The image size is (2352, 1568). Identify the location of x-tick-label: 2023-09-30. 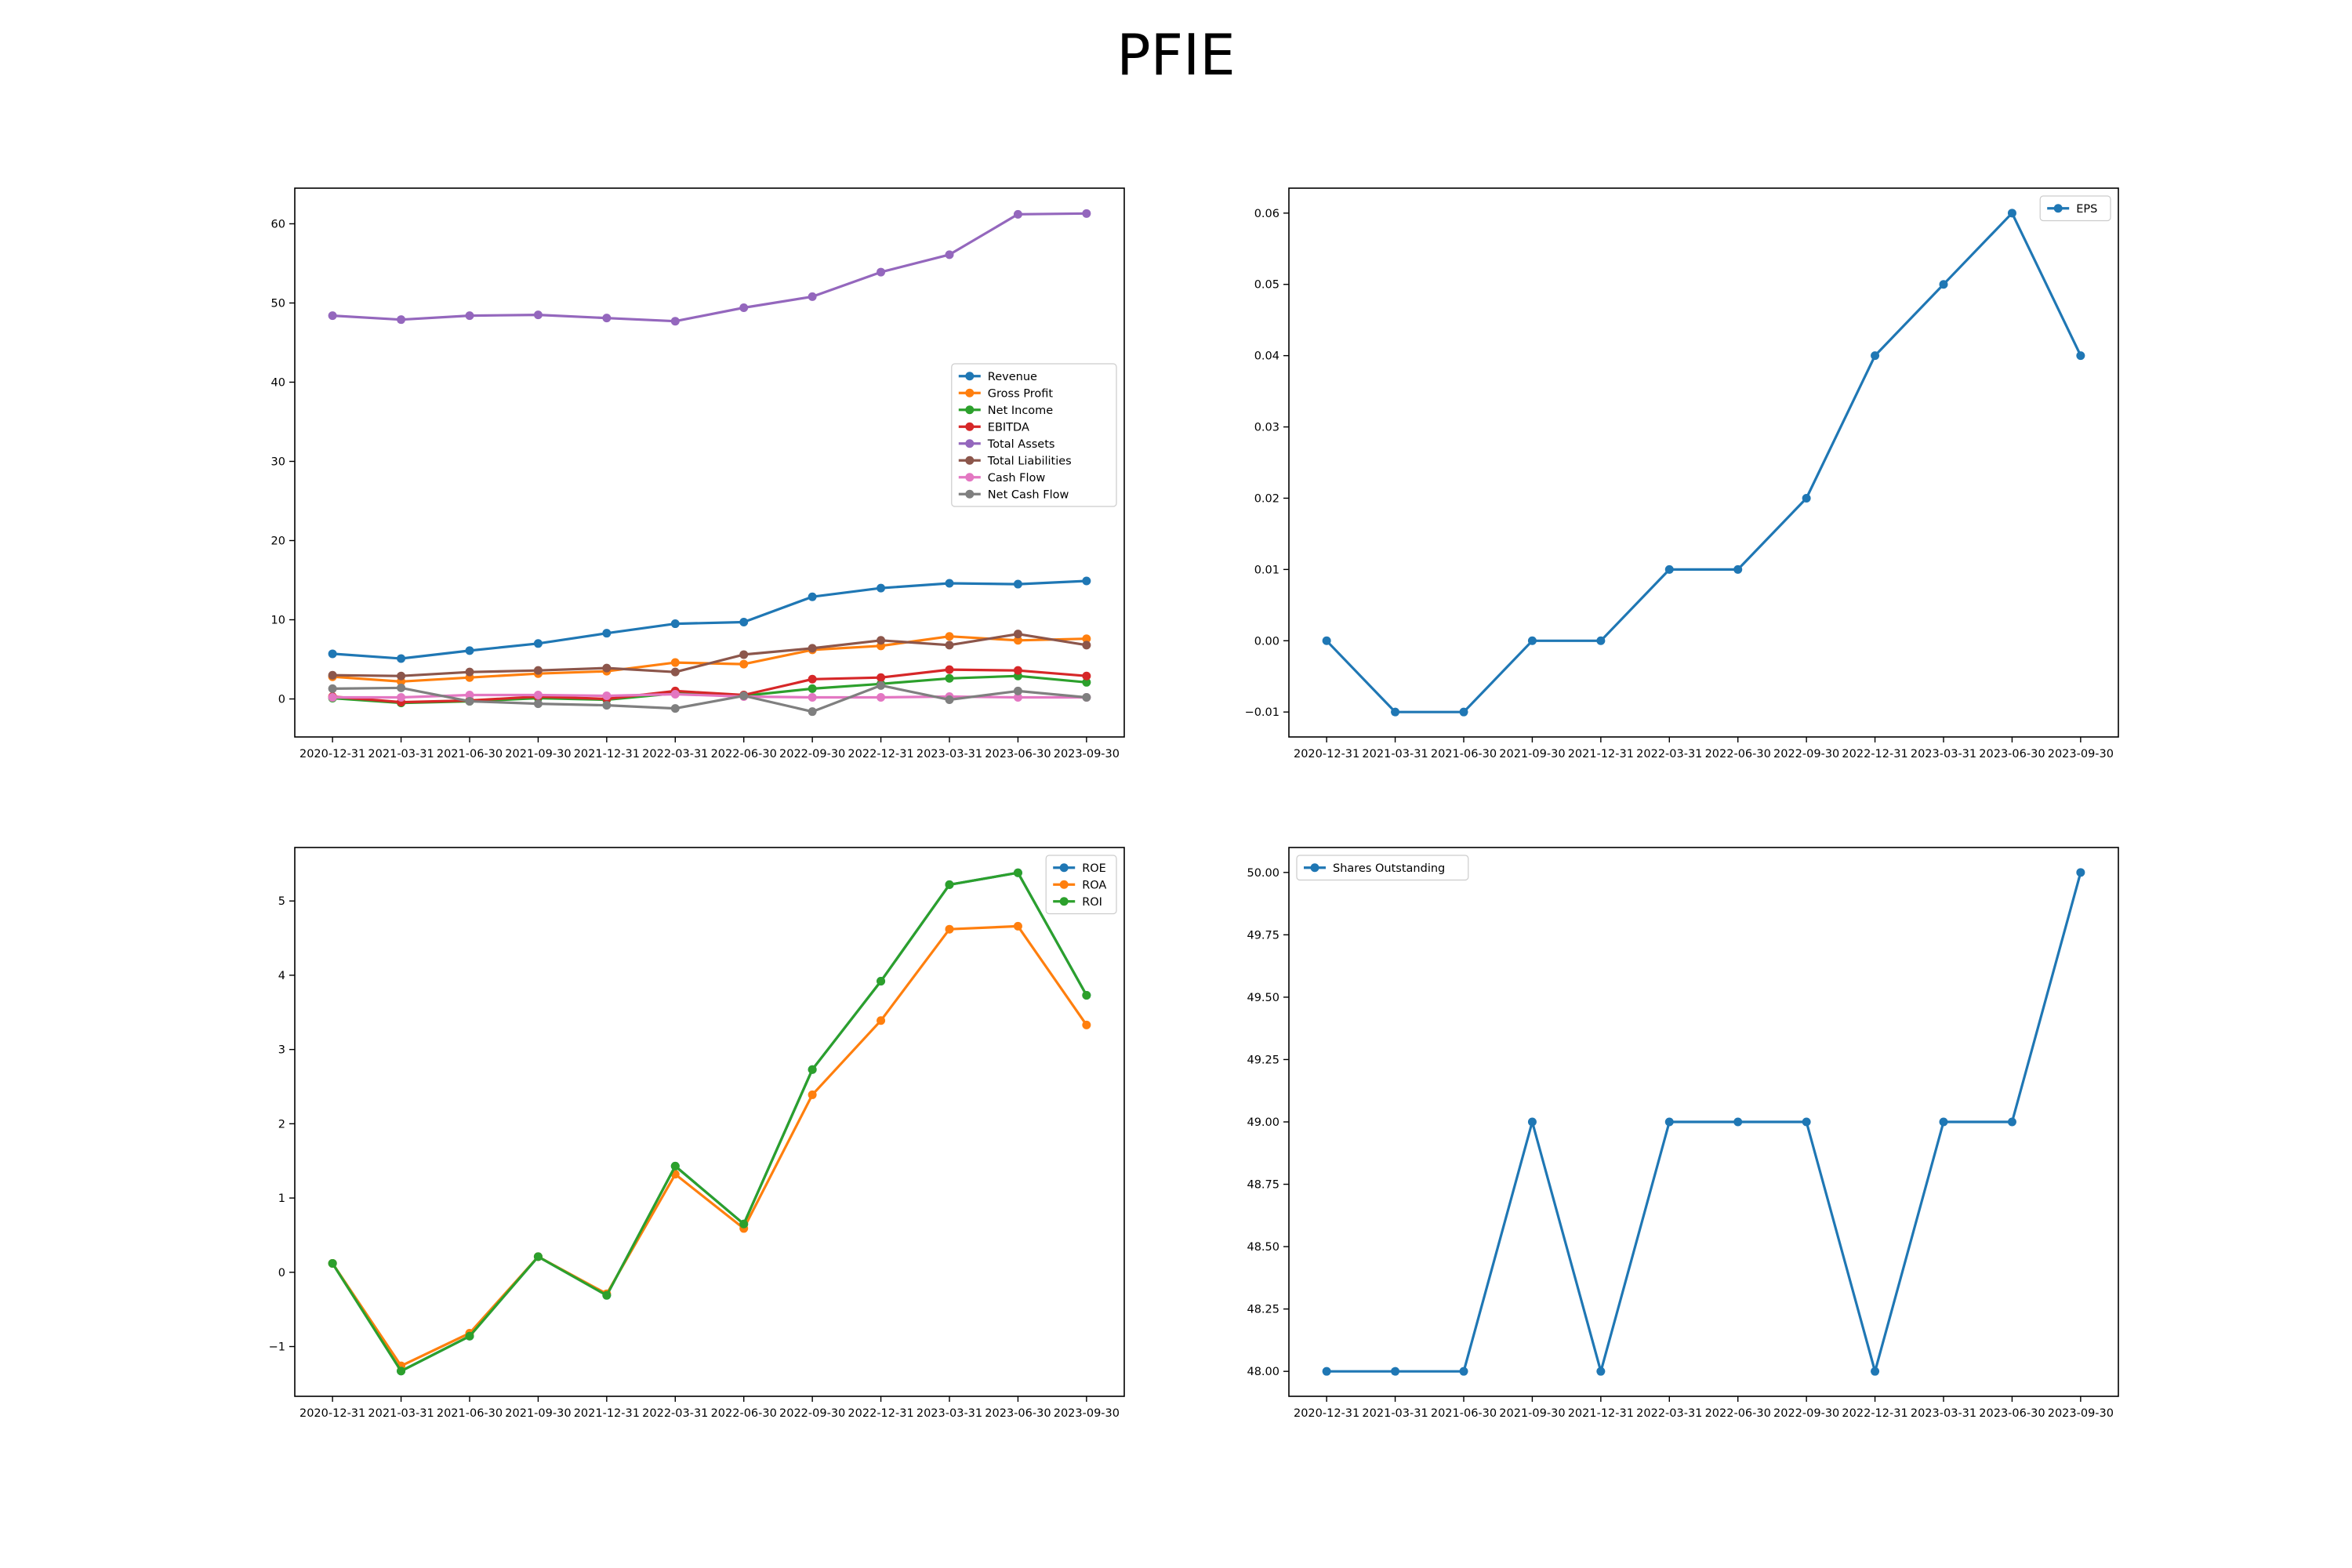
(1087, 1413).